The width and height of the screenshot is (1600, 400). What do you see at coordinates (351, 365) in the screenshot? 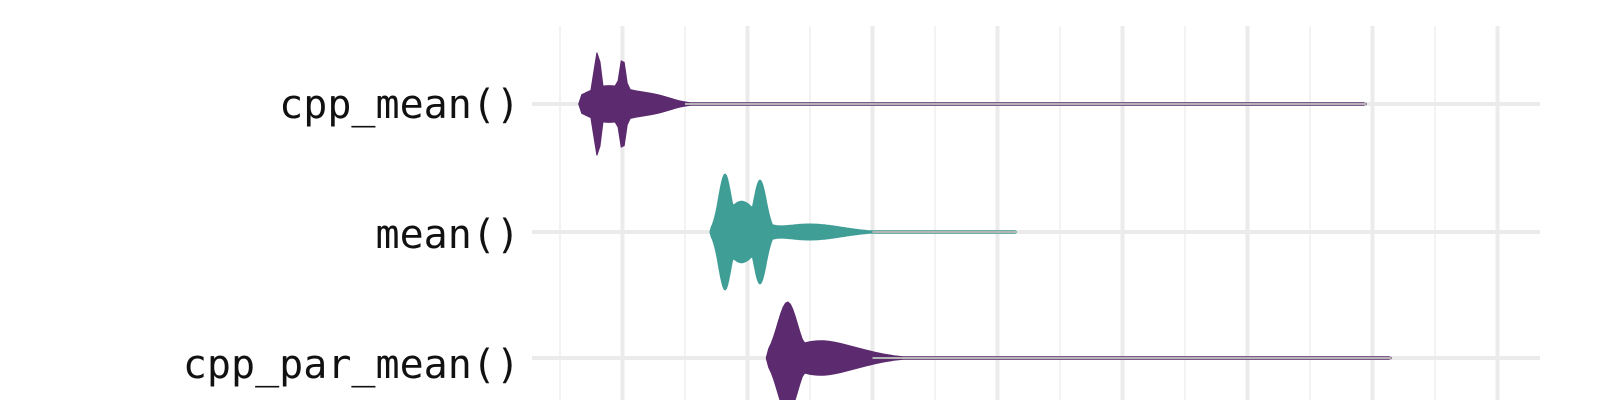
I see `category-label-cpp-par-mean: cpp_par_mean()` at bounding box center [351, 365].